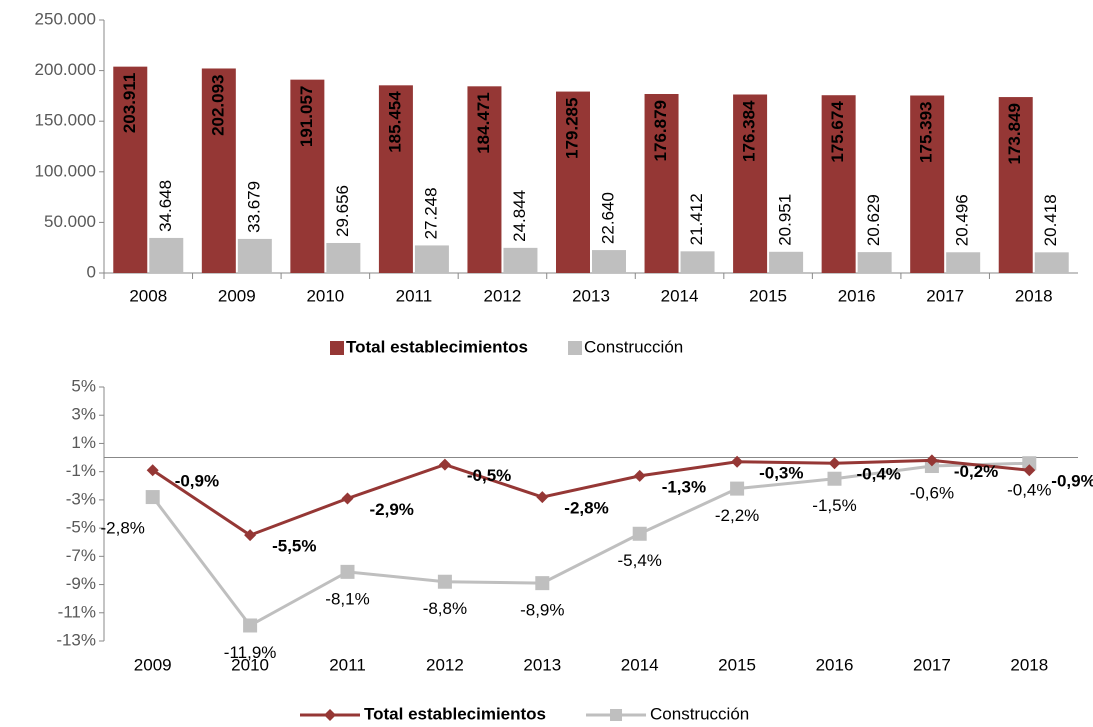 The width and height of the screenshot is (1093, 727). What do you see at coordinates (91, 271) in the screenshot?
I see `y-tick-label: 0` at bounding box center [91, 271].